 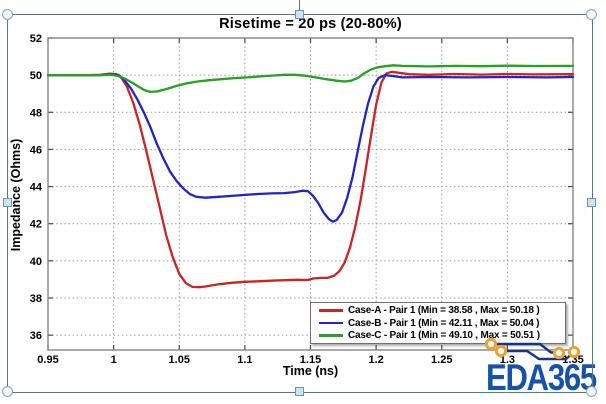 What do you see at coordinates (36, 39) in the screenshot?
I see `y-tick-label: 52` at bounding box center [36, 39].